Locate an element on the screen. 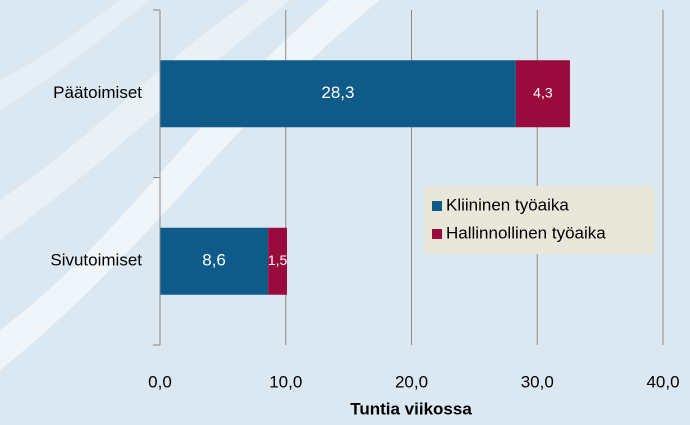  data-label: 8,6 is located at coordinates (214, 260).